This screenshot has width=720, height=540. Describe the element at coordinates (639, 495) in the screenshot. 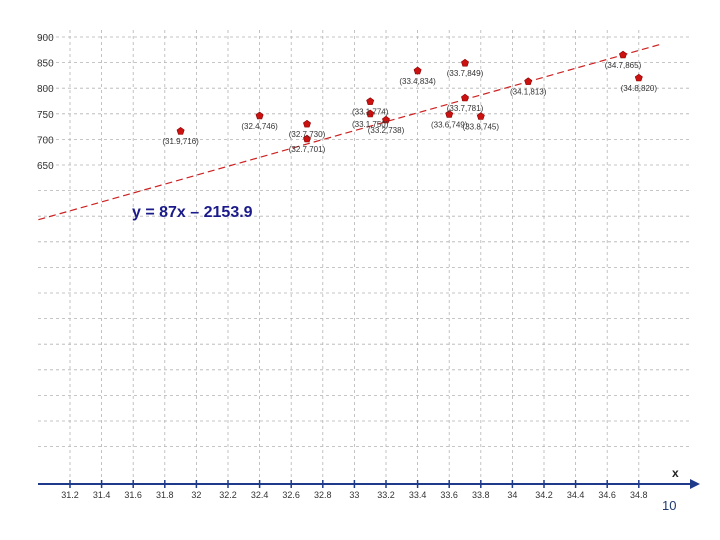

I see `x-tick-label: 34.8` at that location.